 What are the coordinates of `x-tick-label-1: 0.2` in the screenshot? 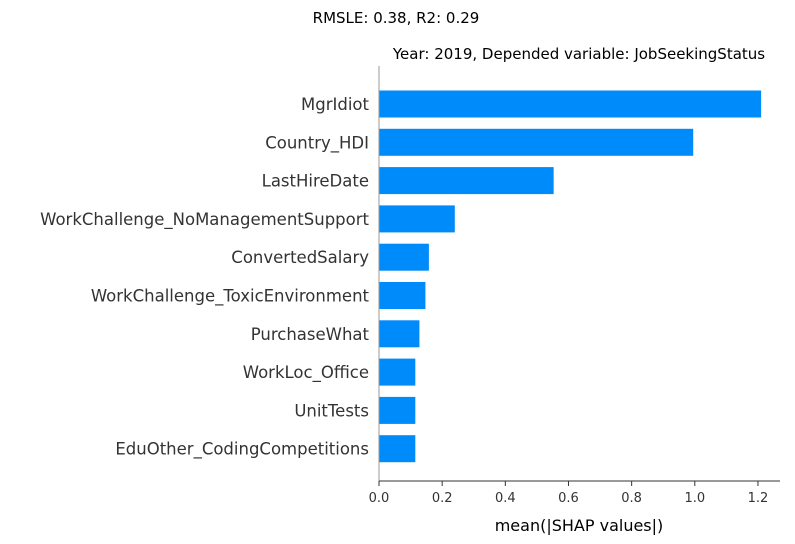 It's located at (442, 498).